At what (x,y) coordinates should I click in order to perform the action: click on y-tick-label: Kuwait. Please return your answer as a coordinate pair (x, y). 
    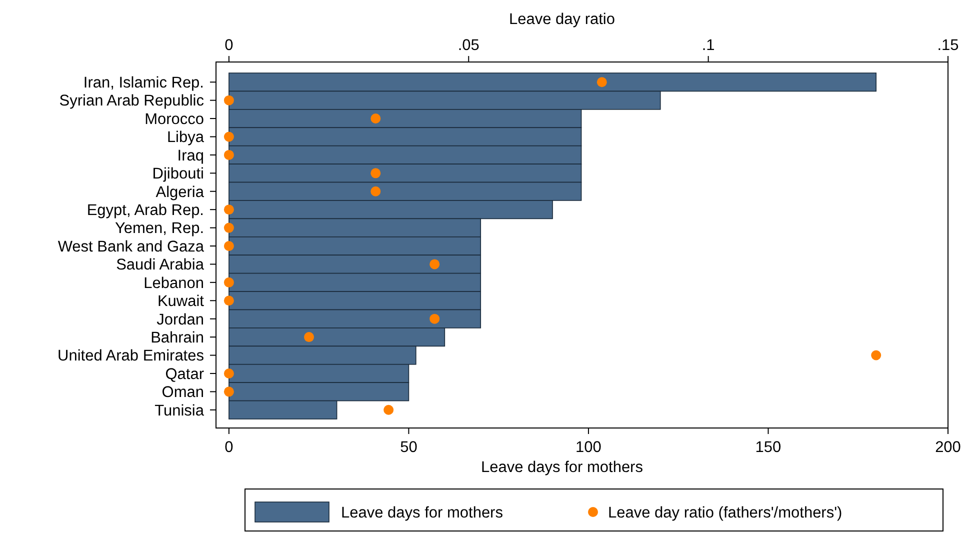
    Looking at the image, I should click on (181, 301).